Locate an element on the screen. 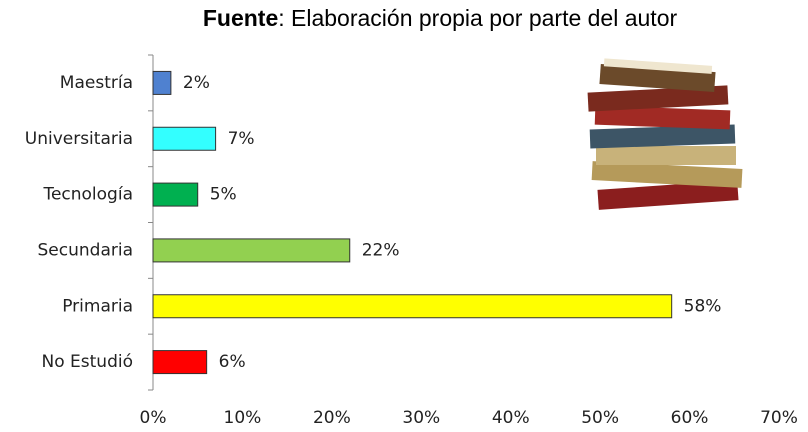 The image size is (808, 432). y-tick-label: Primaria is located at coordinates (97, 306).